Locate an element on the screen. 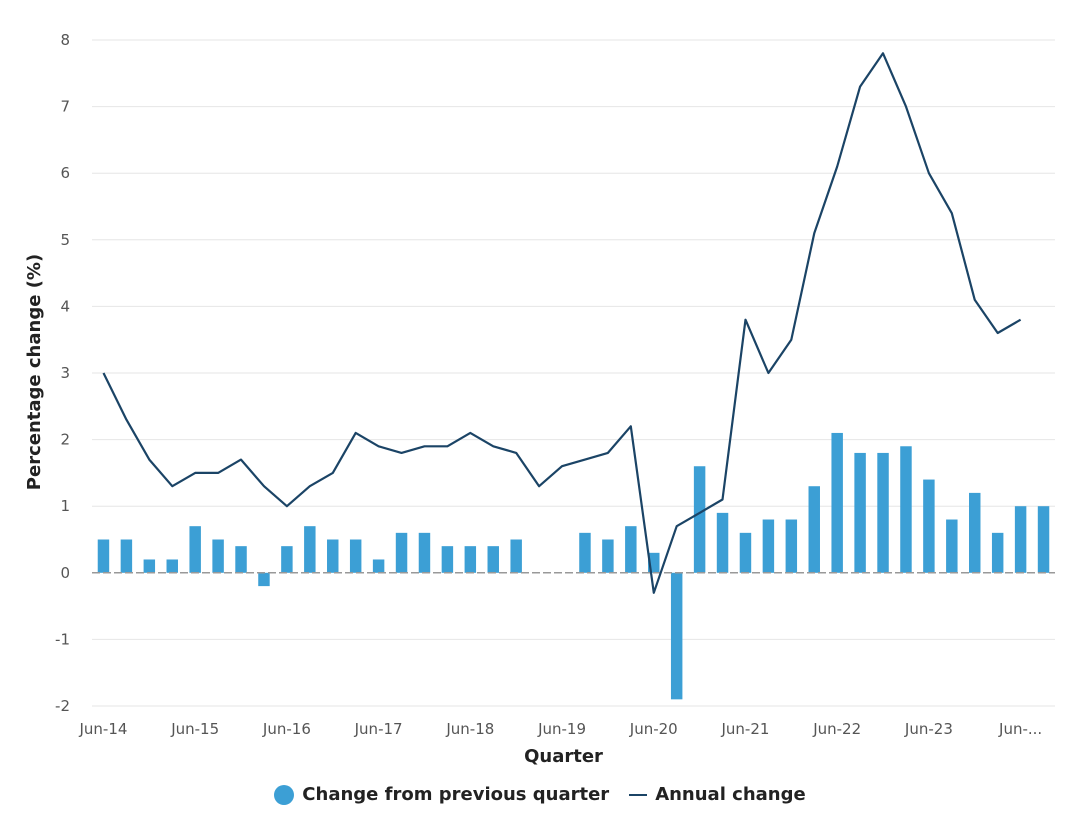 The image size is (1080, 828). x-axis-title: Quarter is located at coordinates (563, 756).